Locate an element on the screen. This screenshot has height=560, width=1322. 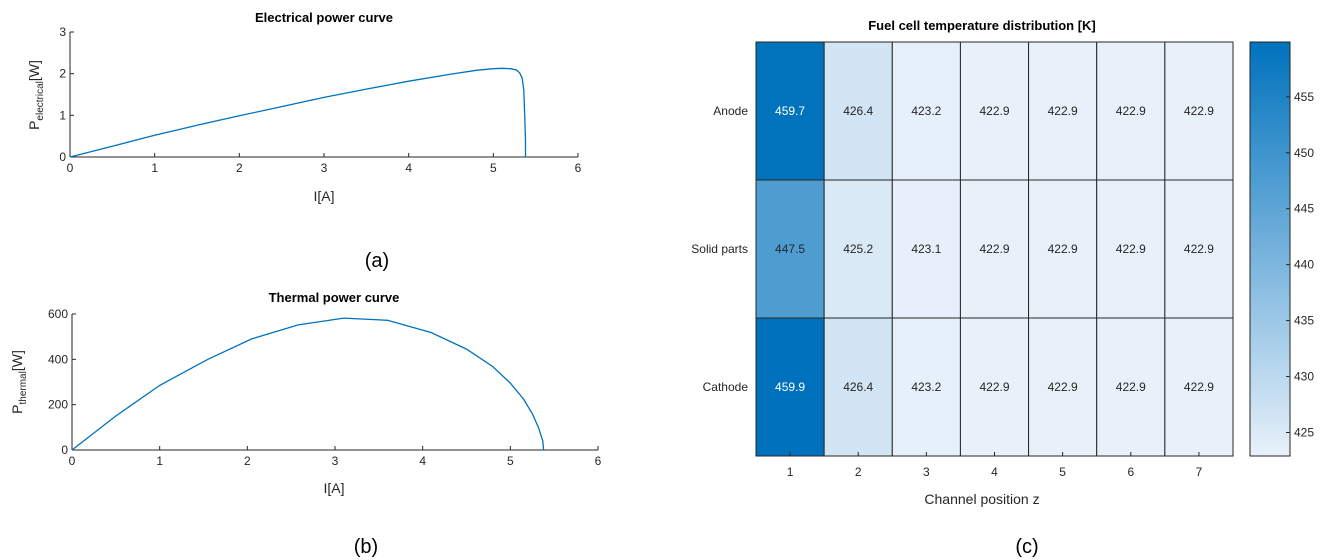
y-axis-label-electrical: Pelectrical[W] is located at coordinates (36, 95).